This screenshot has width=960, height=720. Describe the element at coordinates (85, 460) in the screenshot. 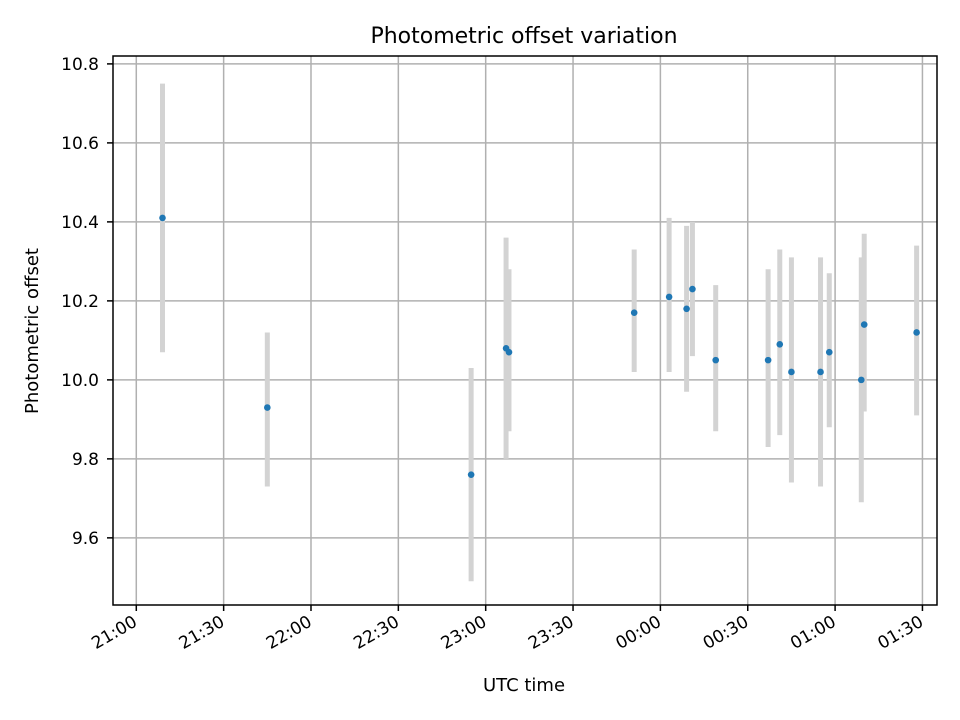

I see `y-tick-label: 9.8` at that location.